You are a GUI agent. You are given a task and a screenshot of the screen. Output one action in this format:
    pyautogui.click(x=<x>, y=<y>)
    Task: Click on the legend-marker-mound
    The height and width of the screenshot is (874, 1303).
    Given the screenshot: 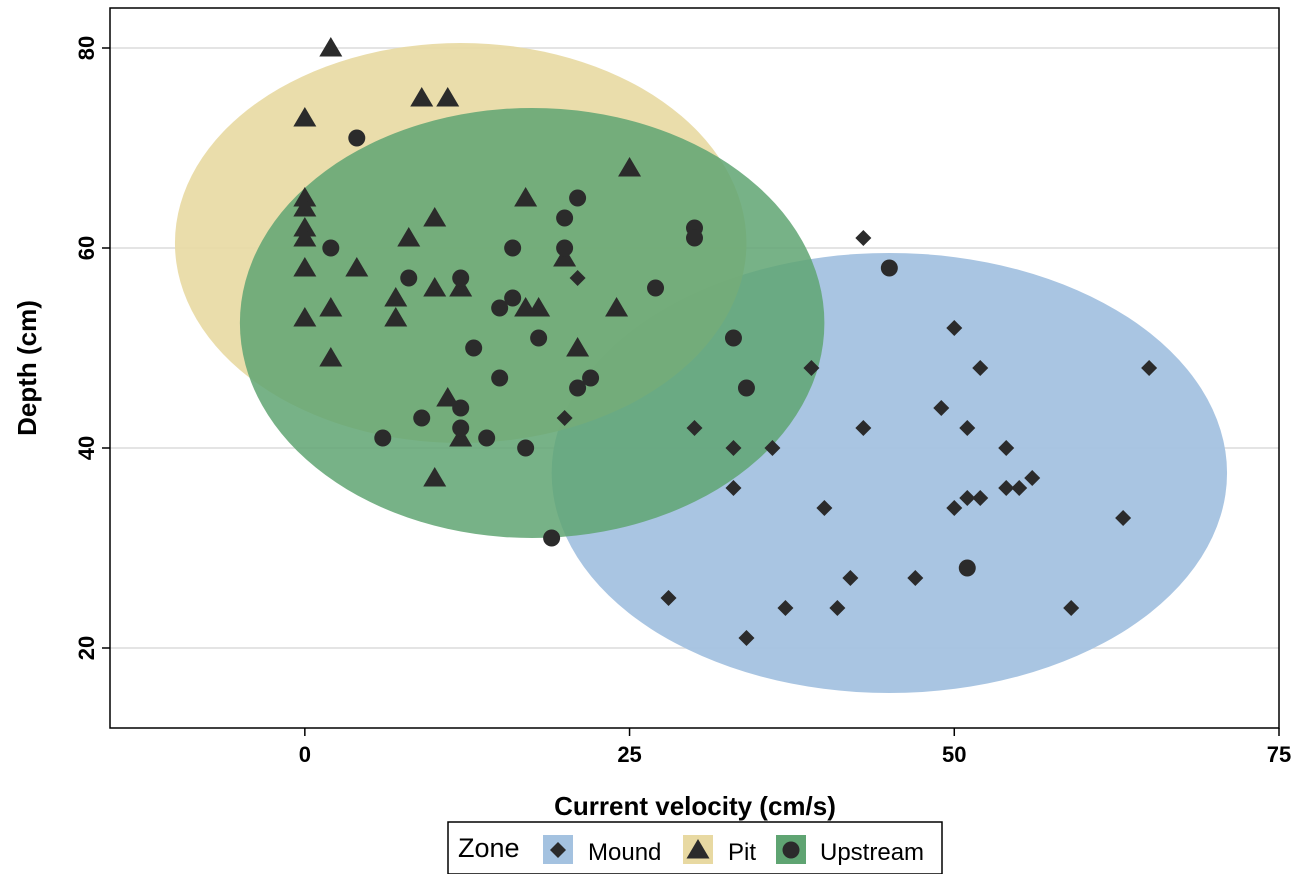 What is the action you would take?
    pyautogui.click(x=558, y=850)
    